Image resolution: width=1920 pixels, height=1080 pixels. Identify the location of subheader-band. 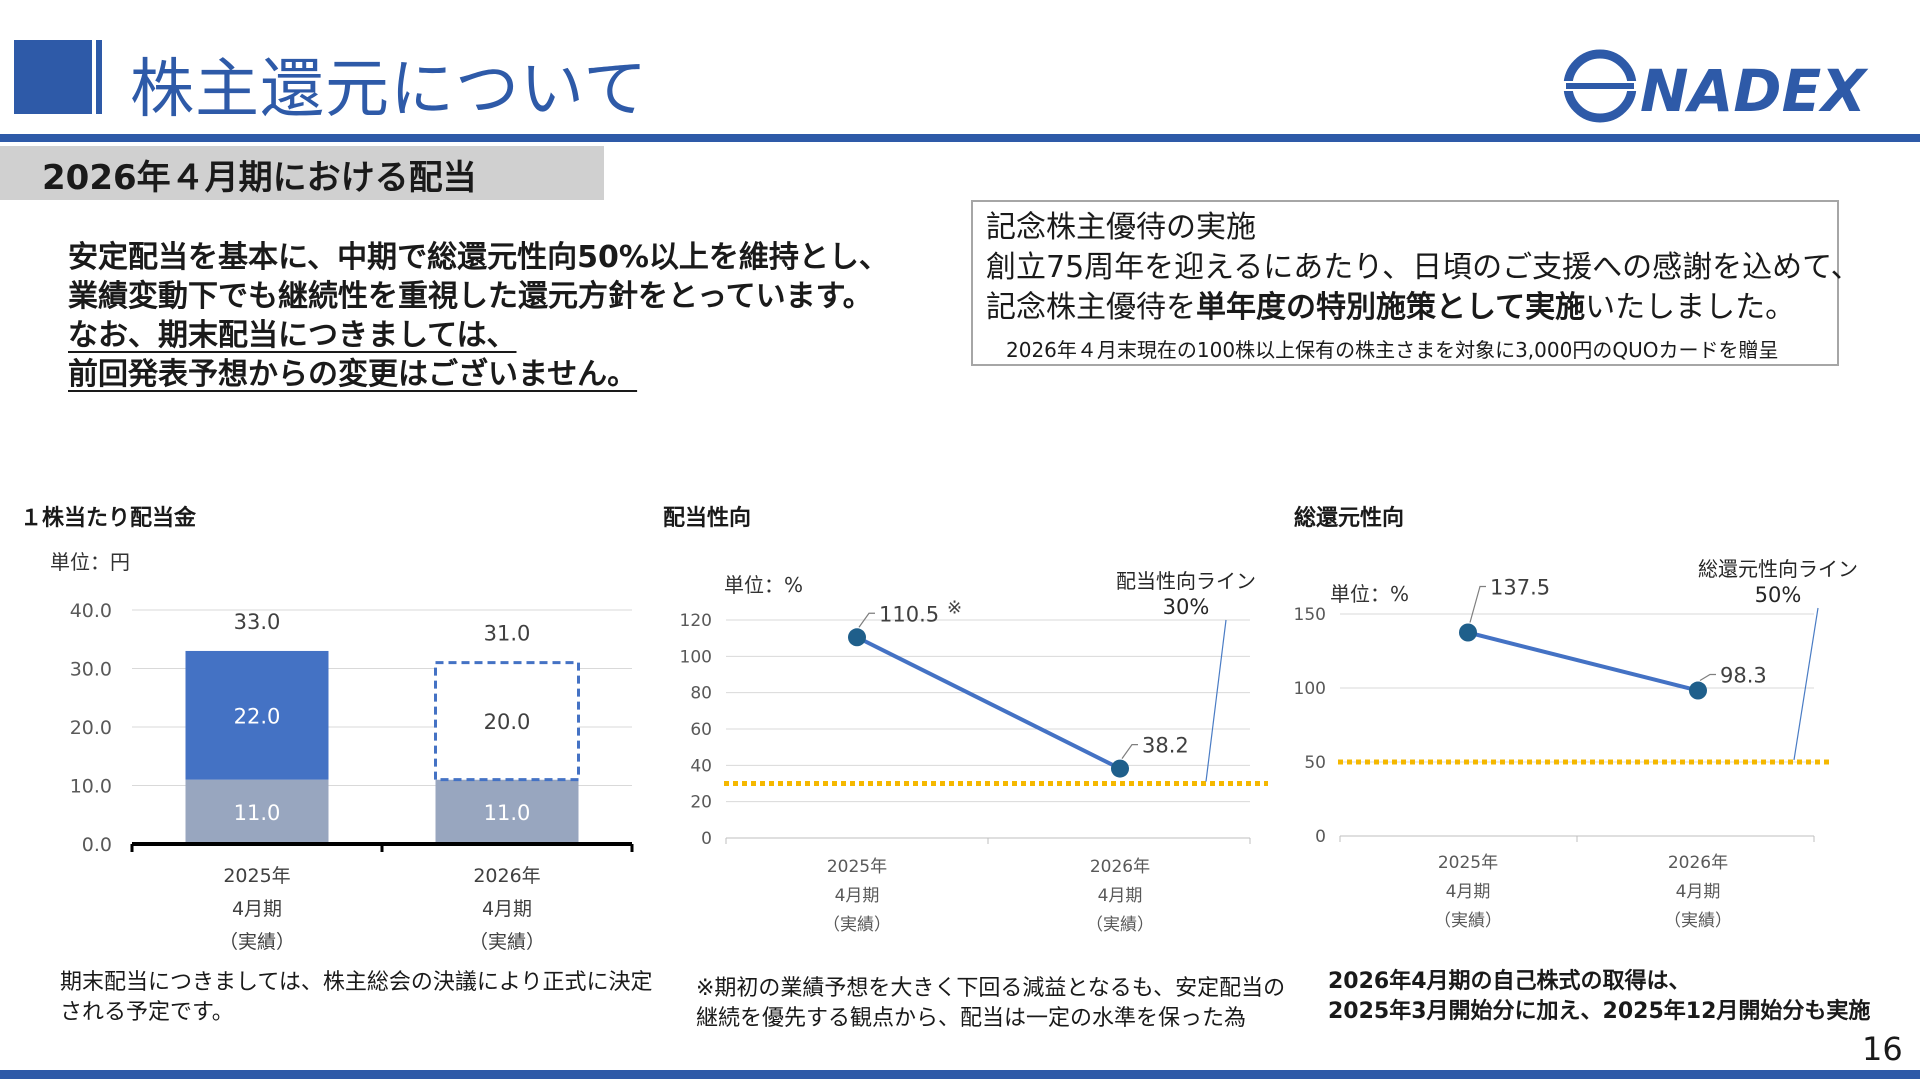
(302, 173).